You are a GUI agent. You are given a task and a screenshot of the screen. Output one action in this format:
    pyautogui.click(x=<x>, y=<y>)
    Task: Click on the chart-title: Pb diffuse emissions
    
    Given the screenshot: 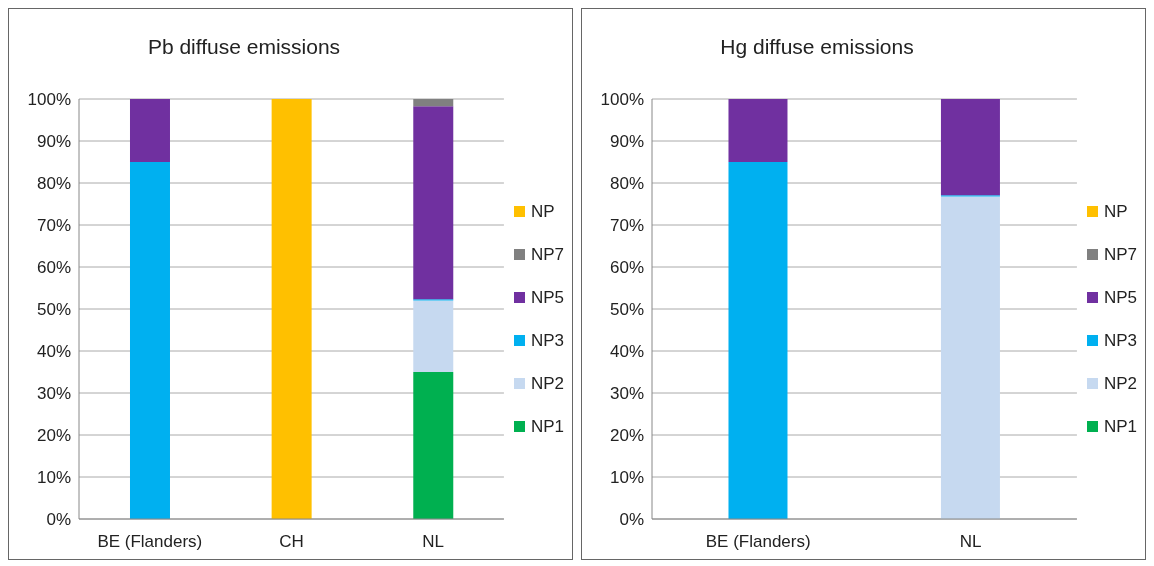 What is the action you would take?
    pyautogui.click(x=244, y=47)
    